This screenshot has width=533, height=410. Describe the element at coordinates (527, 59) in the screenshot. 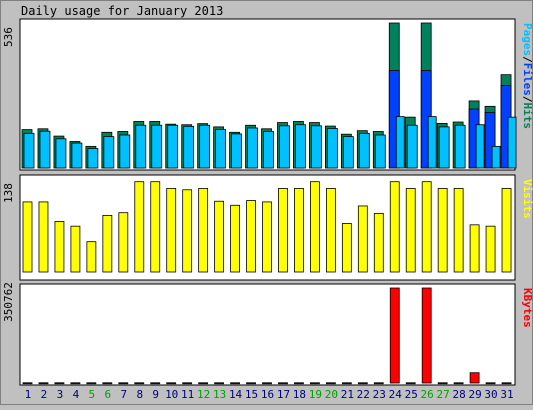

I see `hits-files-pages-legend-item: /` at that location.